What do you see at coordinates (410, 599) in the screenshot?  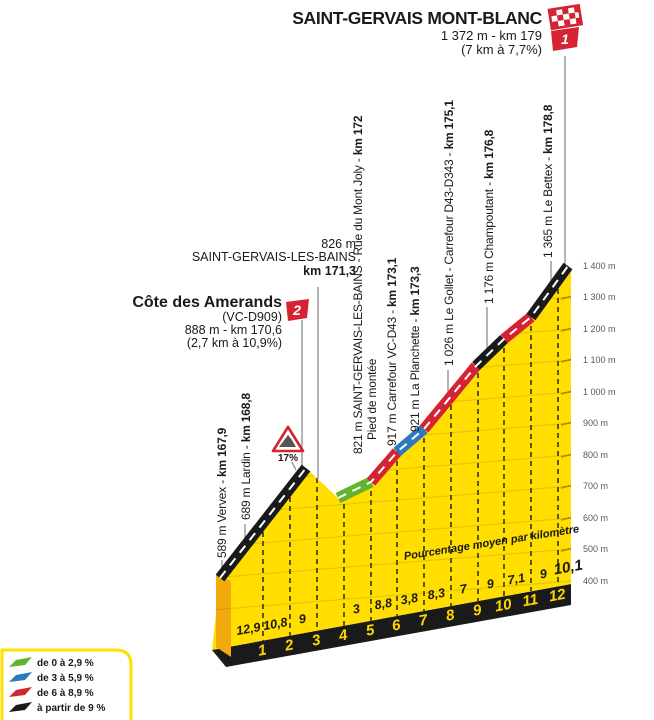 I see `gradient-value: 3,8` at bounding box center [410, 599].